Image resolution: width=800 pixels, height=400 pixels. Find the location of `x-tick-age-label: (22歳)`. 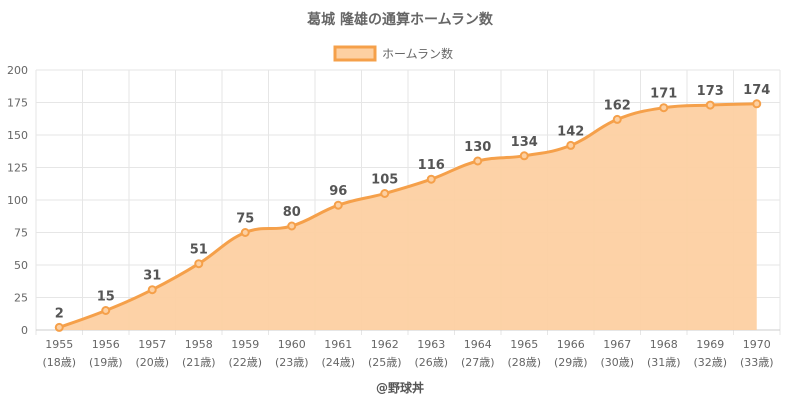

x-tick-age-label: (22歳) is located at coordinates (245, 362).